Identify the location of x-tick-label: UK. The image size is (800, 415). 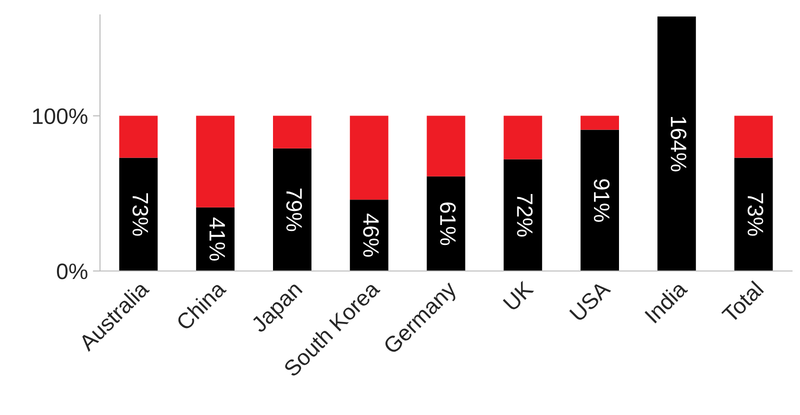
(518, 296).